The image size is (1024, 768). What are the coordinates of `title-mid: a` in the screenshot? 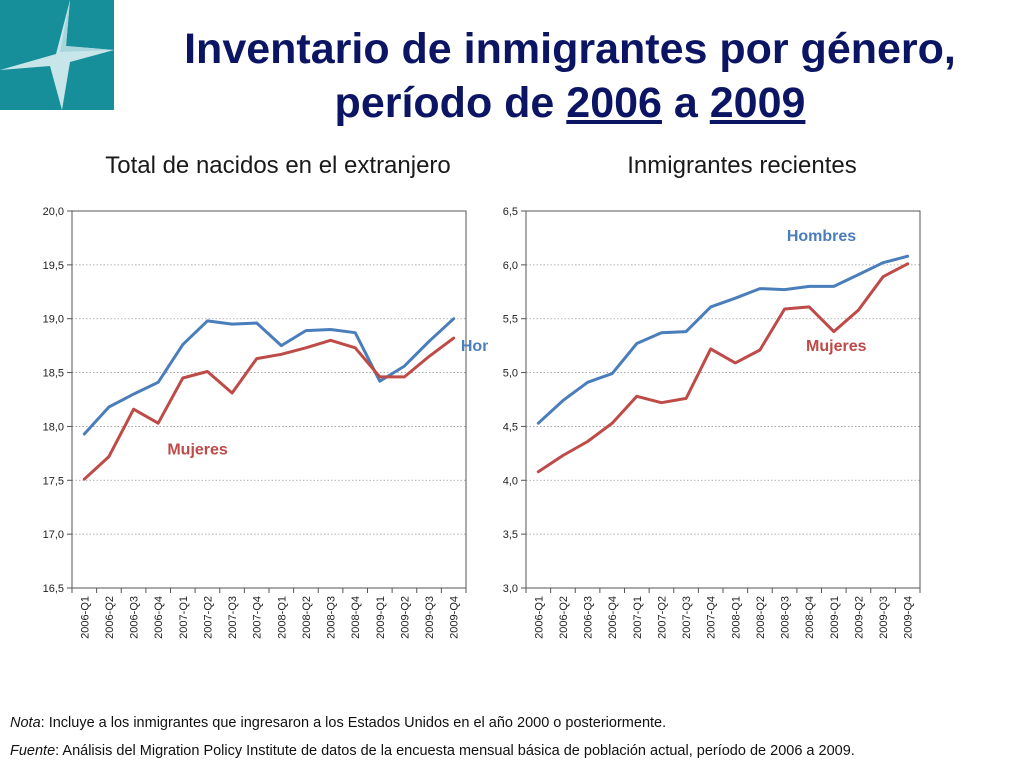 It's located at (685, 103).